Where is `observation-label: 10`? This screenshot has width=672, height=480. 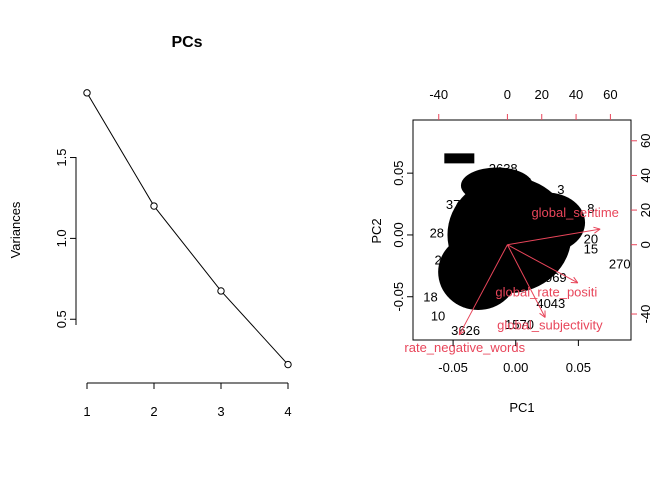
observation-label: 10 is located at coordinates (438, 315).